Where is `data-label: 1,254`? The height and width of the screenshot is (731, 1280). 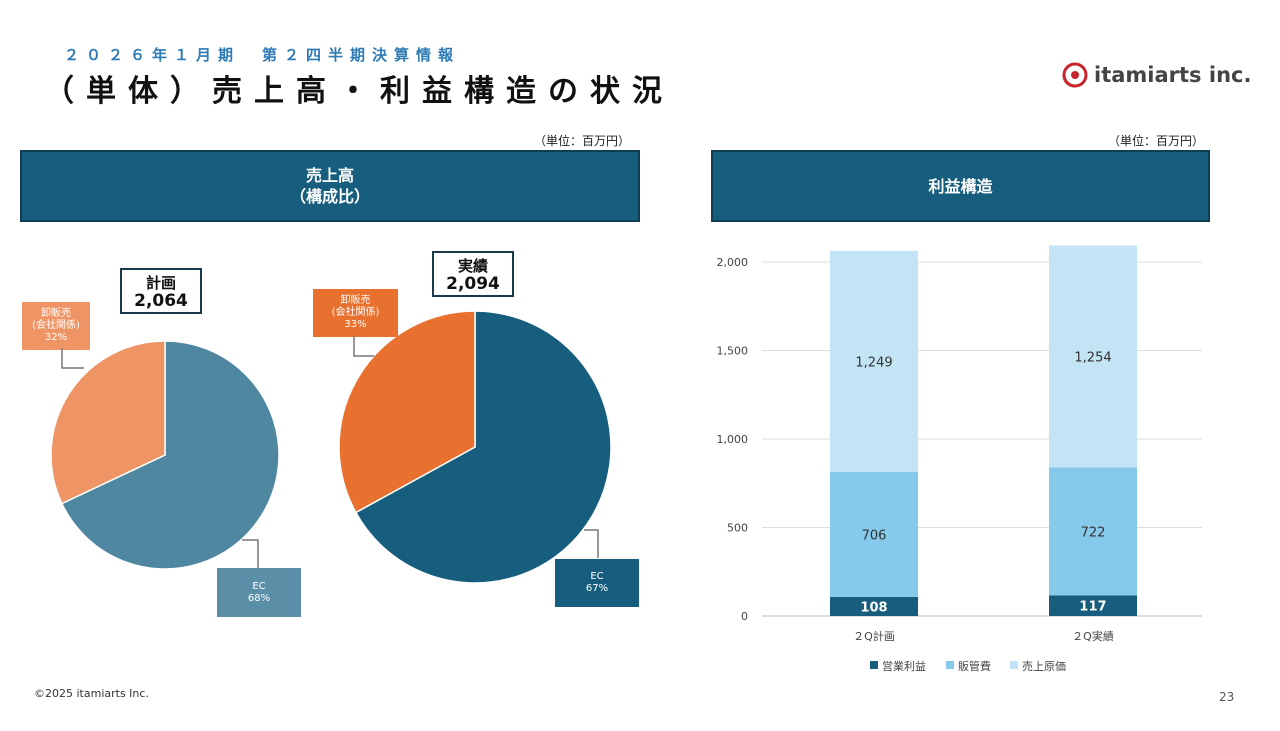
data-label: 1,254 is located at coordinates (1092, 358).